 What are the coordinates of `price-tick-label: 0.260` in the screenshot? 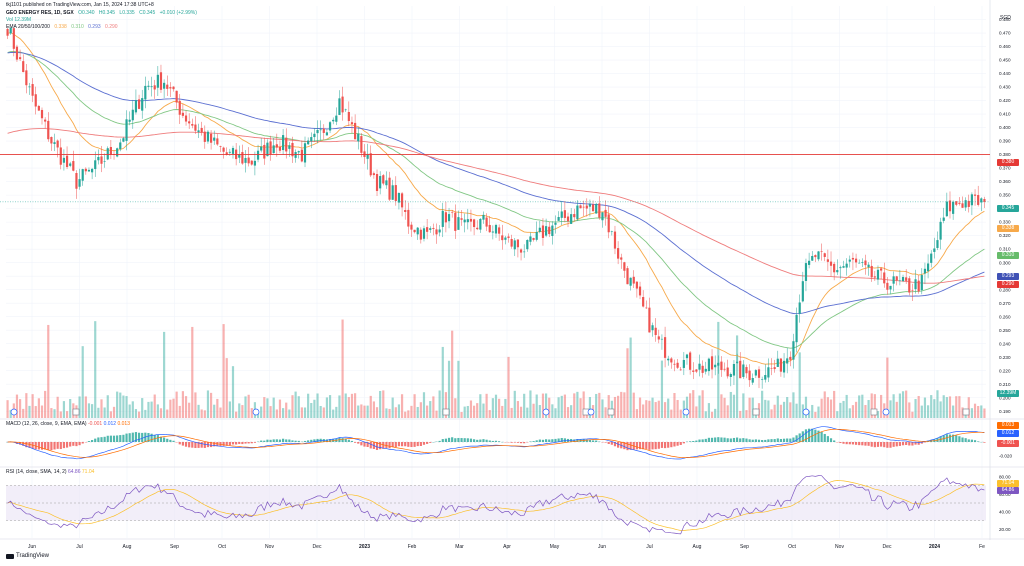 It's located at (1005, 316).